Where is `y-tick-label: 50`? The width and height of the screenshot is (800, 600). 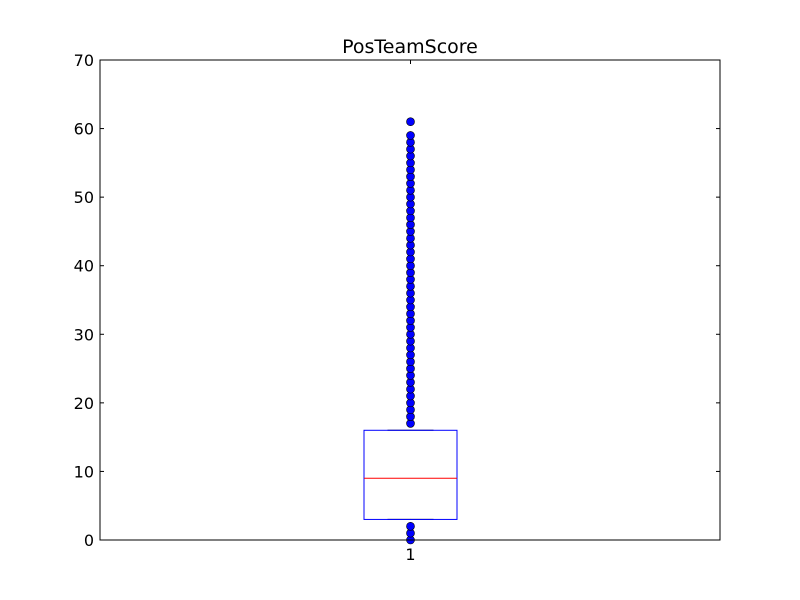 y-tick-label: 50 is located at coordinates (84, 197).